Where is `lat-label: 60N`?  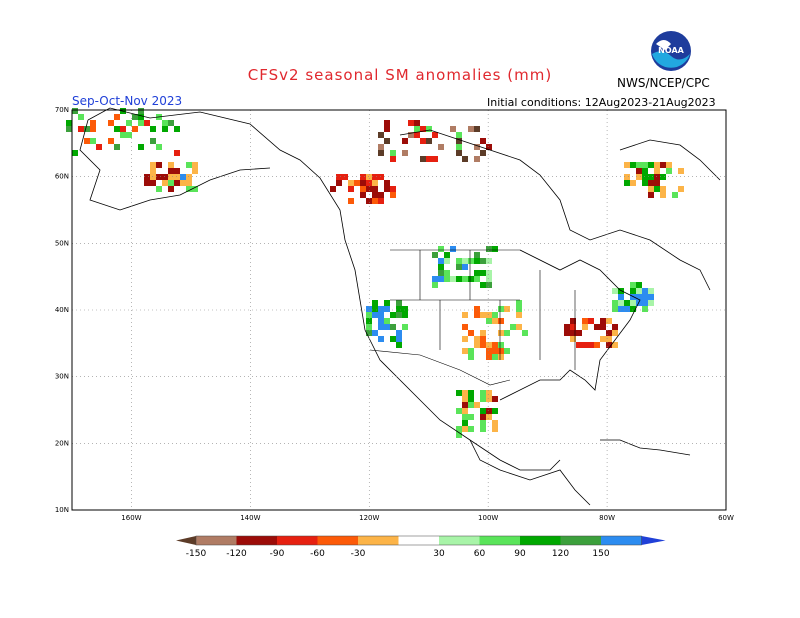 lat-label: 60N is located at coordinates (62, 177).